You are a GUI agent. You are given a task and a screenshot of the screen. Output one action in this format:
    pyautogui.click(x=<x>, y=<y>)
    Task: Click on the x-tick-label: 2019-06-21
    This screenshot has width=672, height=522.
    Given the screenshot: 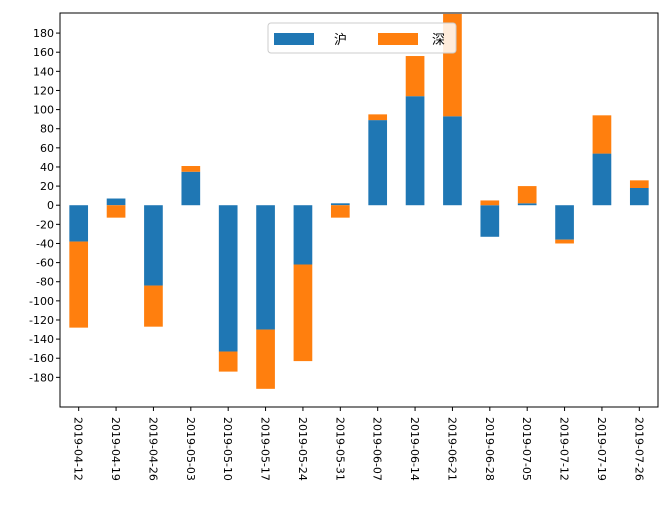 What is the action you would take?
    pyautogui.click(x=451, y=449)
    